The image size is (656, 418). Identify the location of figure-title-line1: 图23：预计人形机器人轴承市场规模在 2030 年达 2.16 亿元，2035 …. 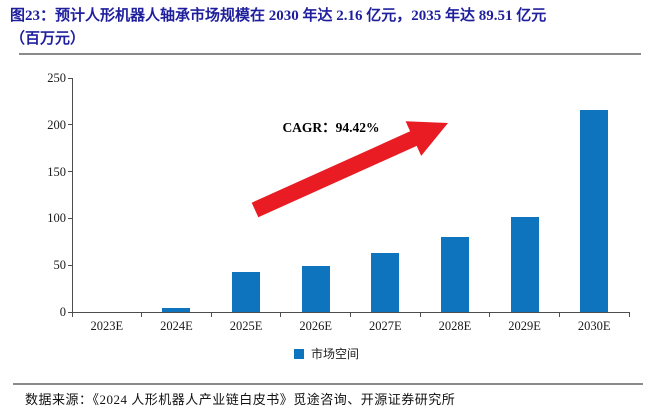
(278, 16).